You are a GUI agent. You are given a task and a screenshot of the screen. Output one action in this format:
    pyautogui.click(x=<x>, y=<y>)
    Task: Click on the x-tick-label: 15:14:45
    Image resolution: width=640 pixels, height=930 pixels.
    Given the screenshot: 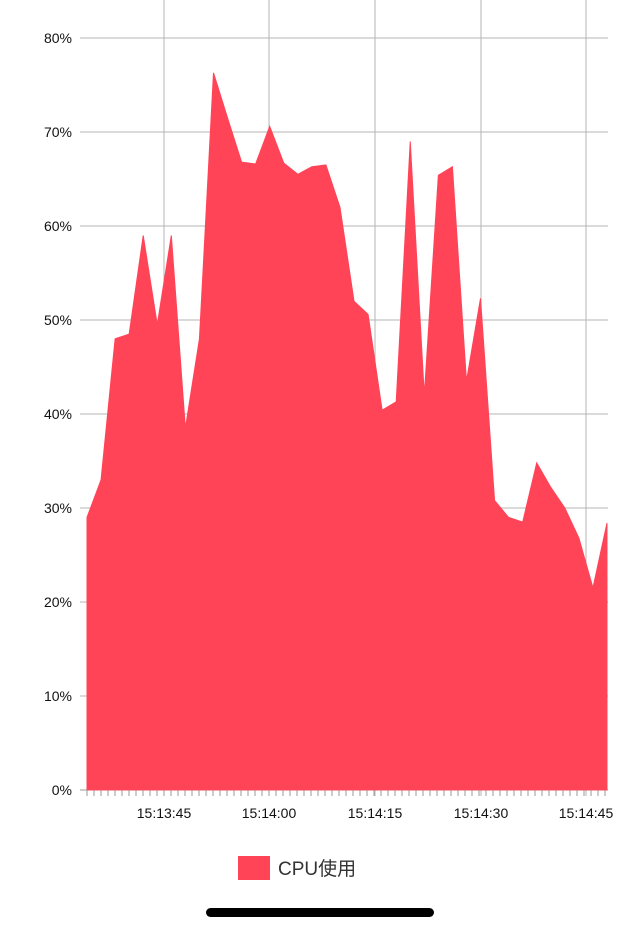 What is the action you would take?
    pyautogui.click(x=586, y=813)
    